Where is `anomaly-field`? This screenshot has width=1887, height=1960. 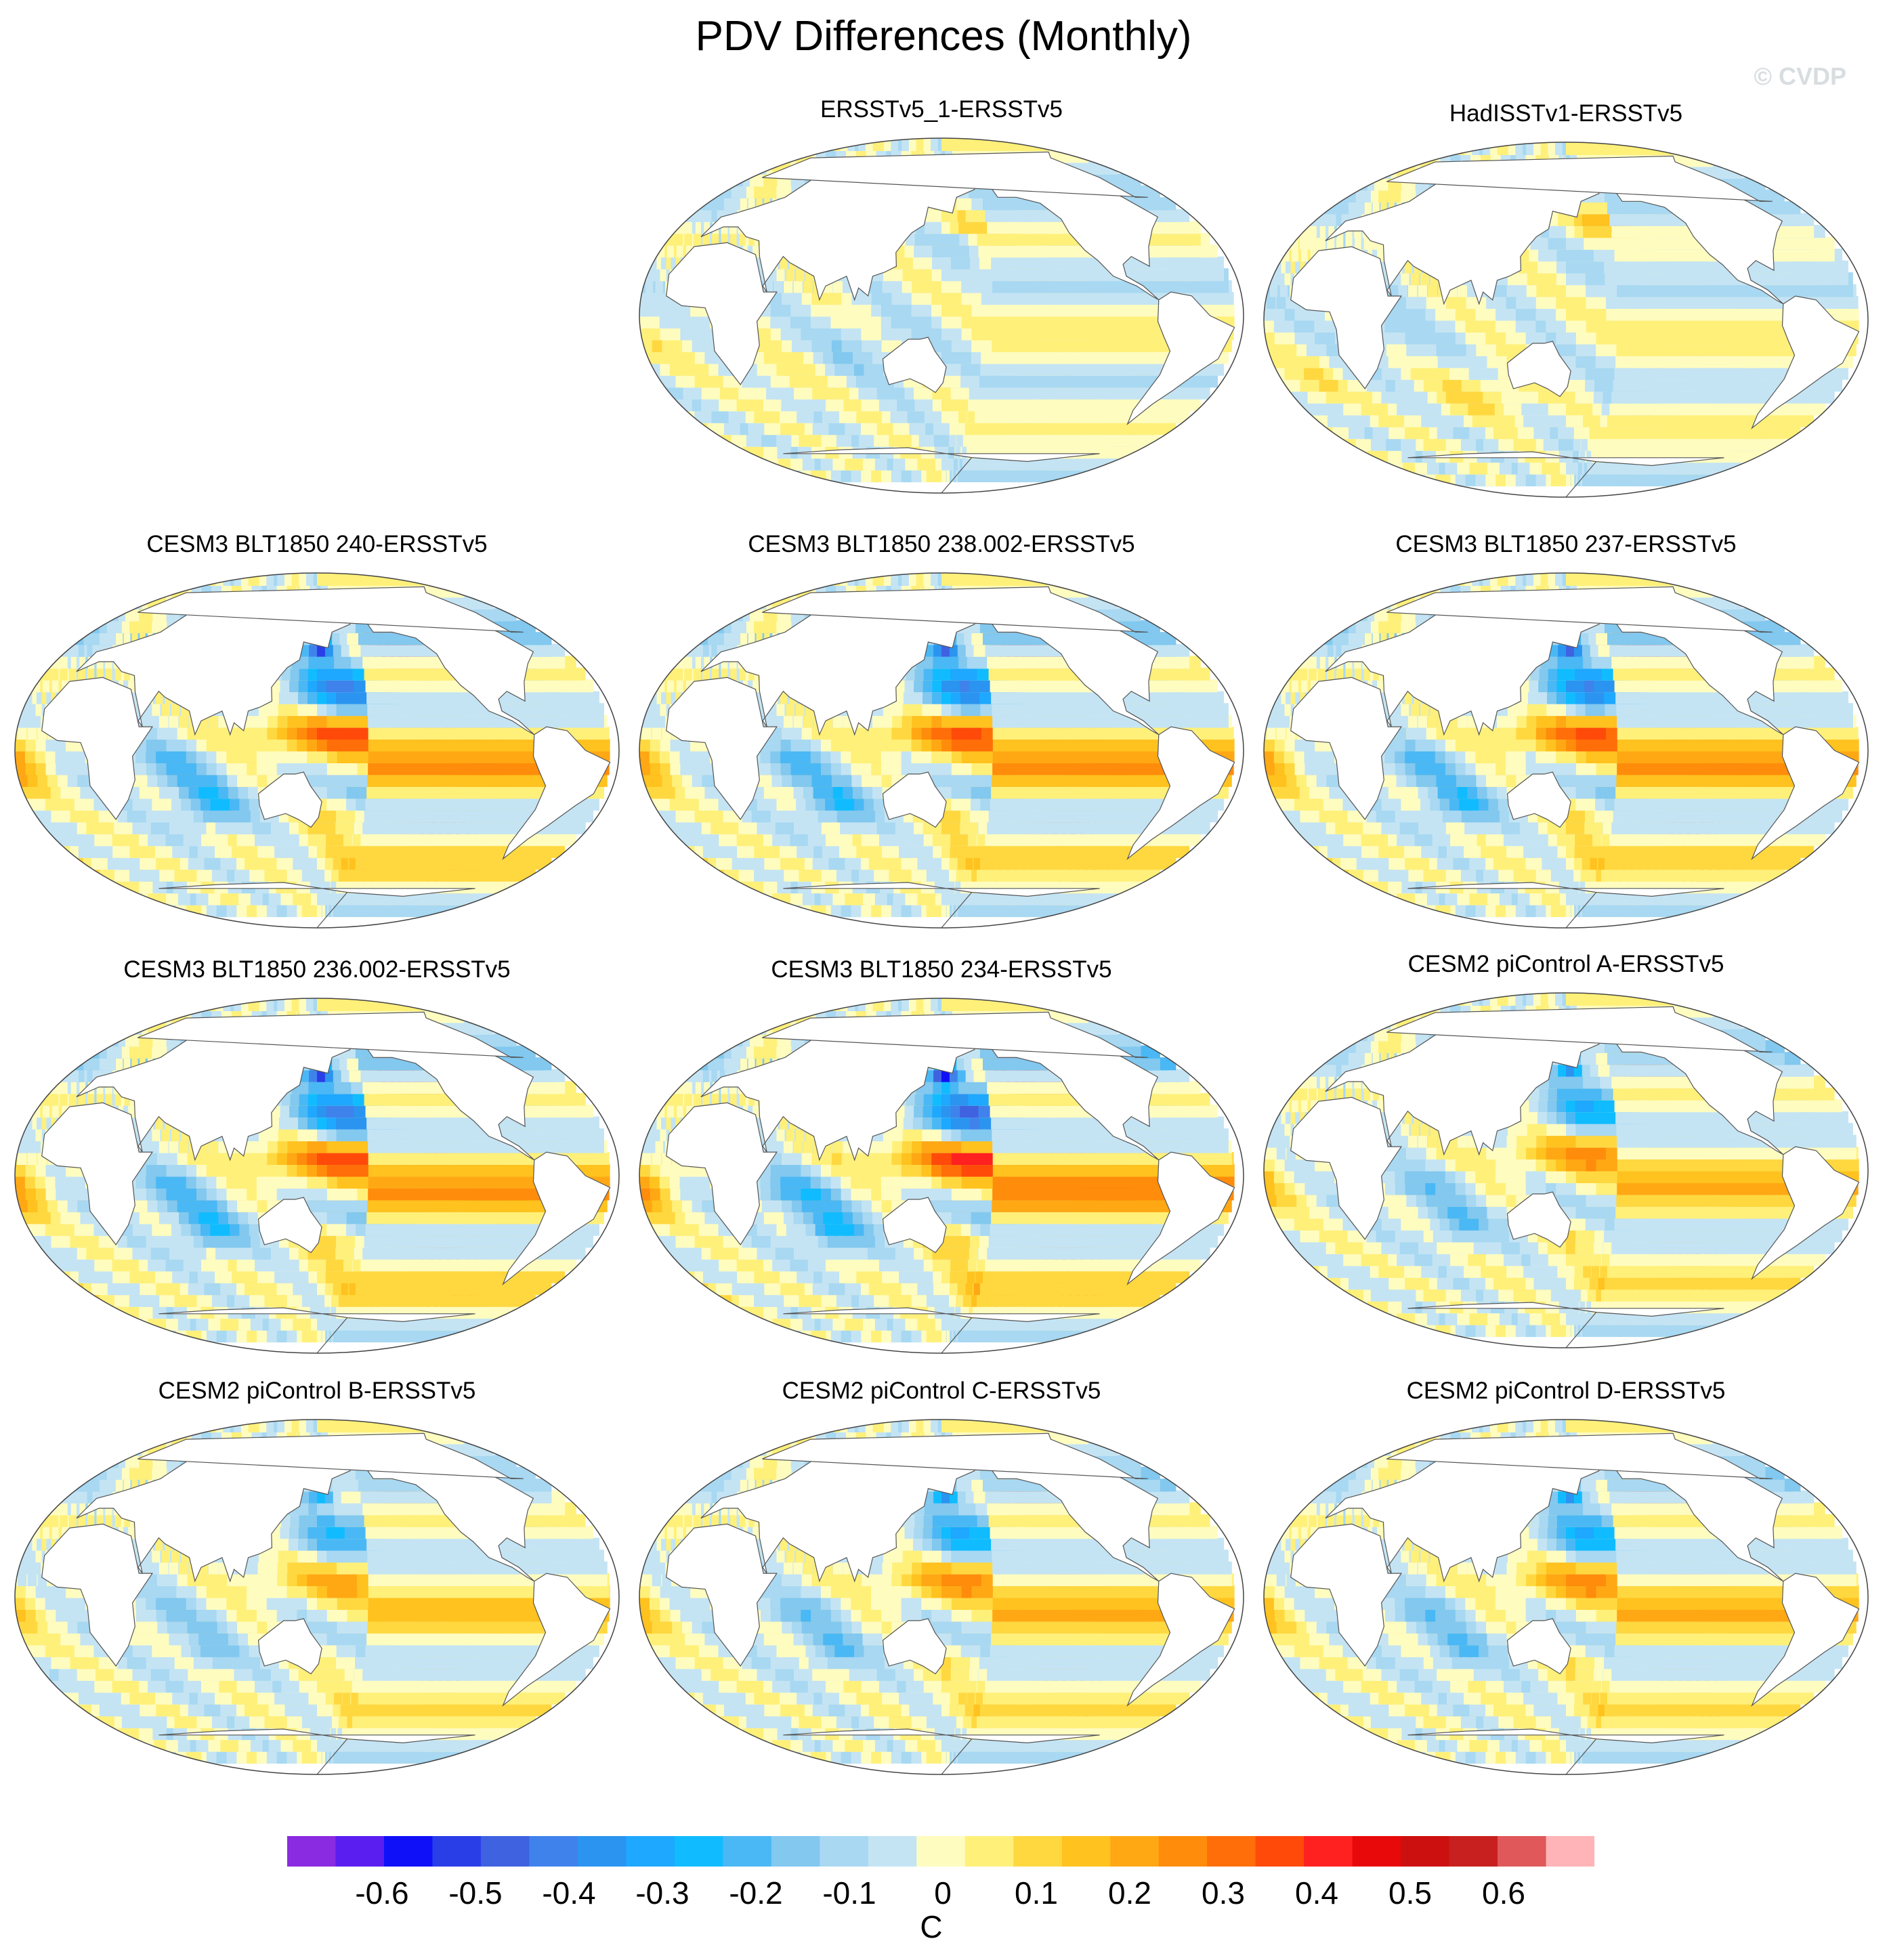 anomaly-field is located at coordinates (1562, 319).